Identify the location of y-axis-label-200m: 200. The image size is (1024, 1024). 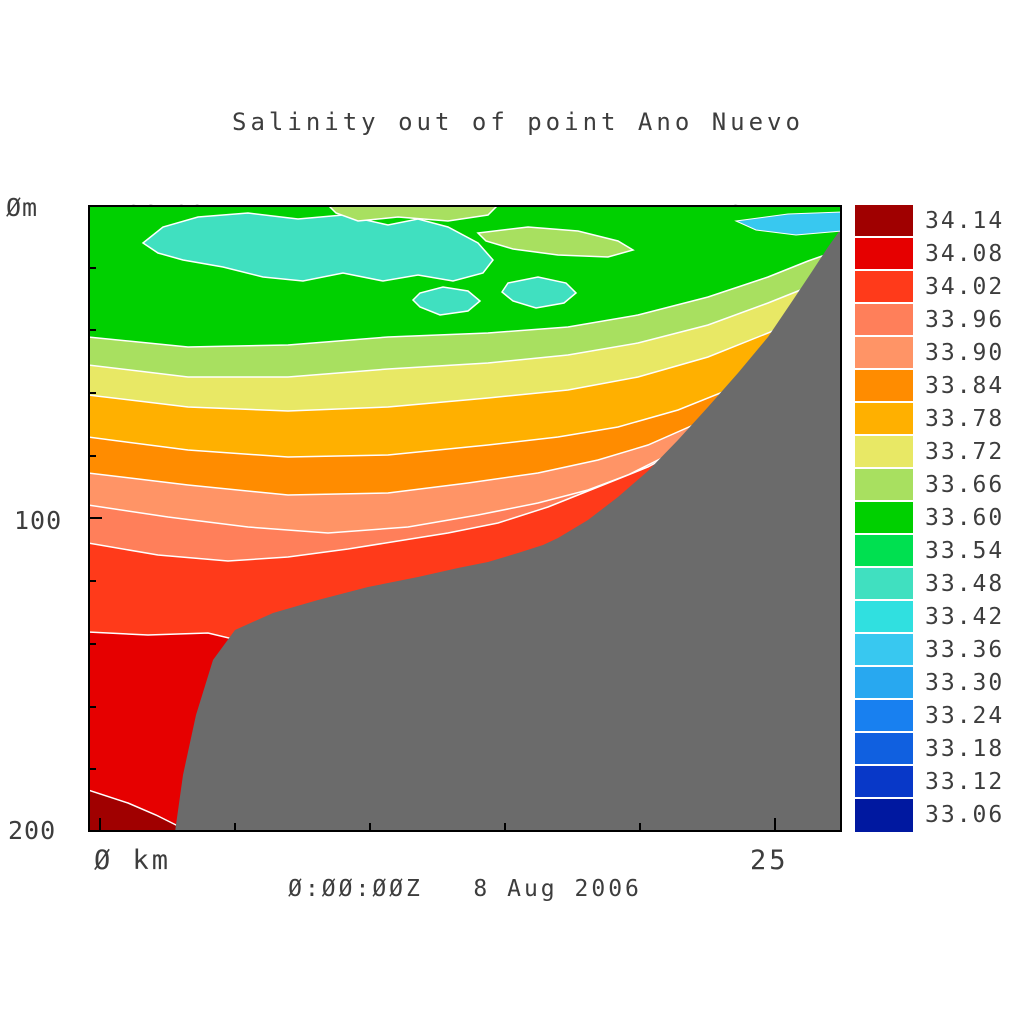
(32, 830).